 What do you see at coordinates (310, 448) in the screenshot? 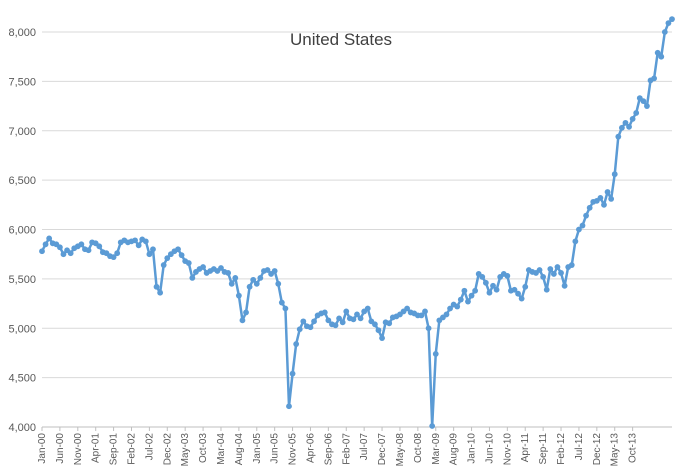
I see `x-tick-label: Apr-06` at bounding box center [310, 448].